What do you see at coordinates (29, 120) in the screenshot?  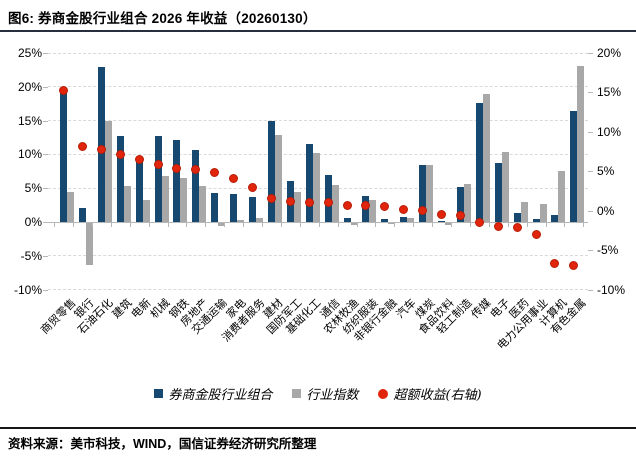 I see `left-axis-label: 15%` at bounding box center [29, 120].